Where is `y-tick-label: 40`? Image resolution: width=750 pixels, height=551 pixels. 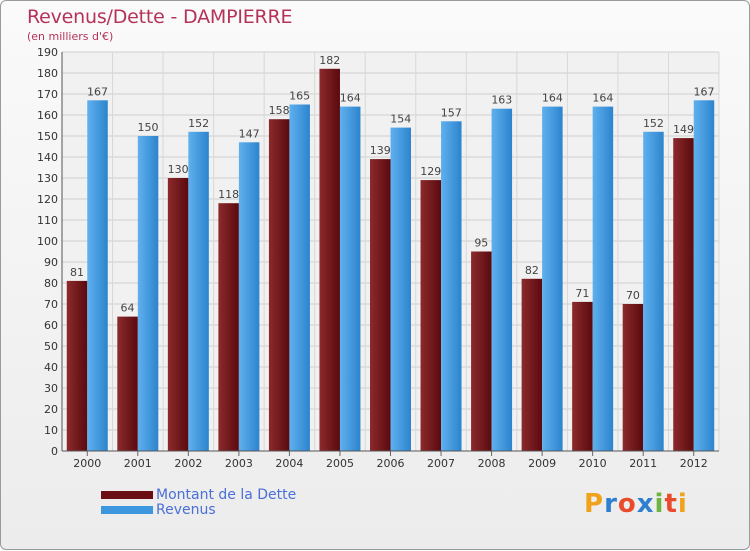
y-tick-label: 40 is located at coordinates (51, 367).